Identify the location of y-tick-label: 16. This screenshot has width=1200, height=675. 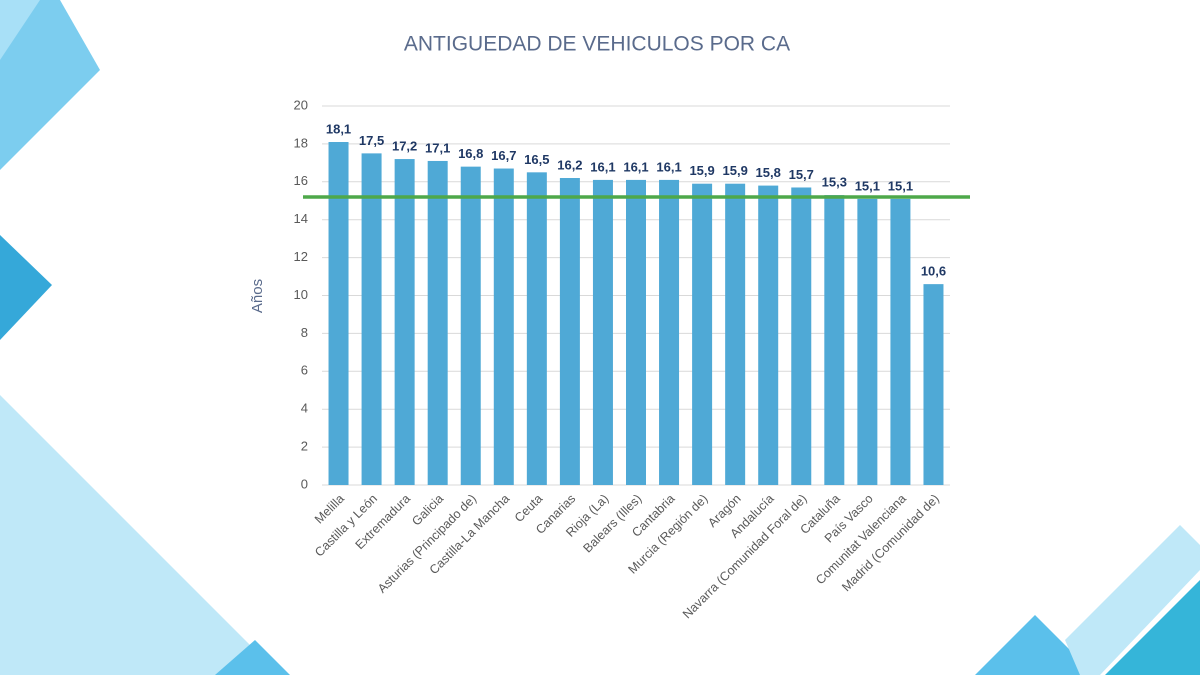
(301, 180).